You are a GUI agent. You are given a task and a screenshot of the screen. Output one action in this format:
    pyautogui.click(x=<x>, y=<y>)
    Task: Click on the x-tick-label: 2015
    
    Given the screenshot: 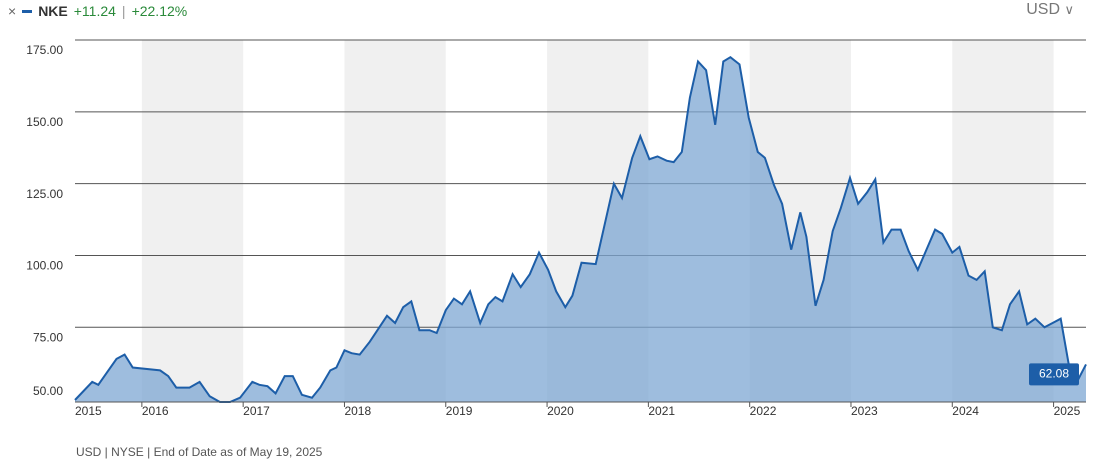 What is the action you would take?
    pyautogui.click(x=88, y=411)
    